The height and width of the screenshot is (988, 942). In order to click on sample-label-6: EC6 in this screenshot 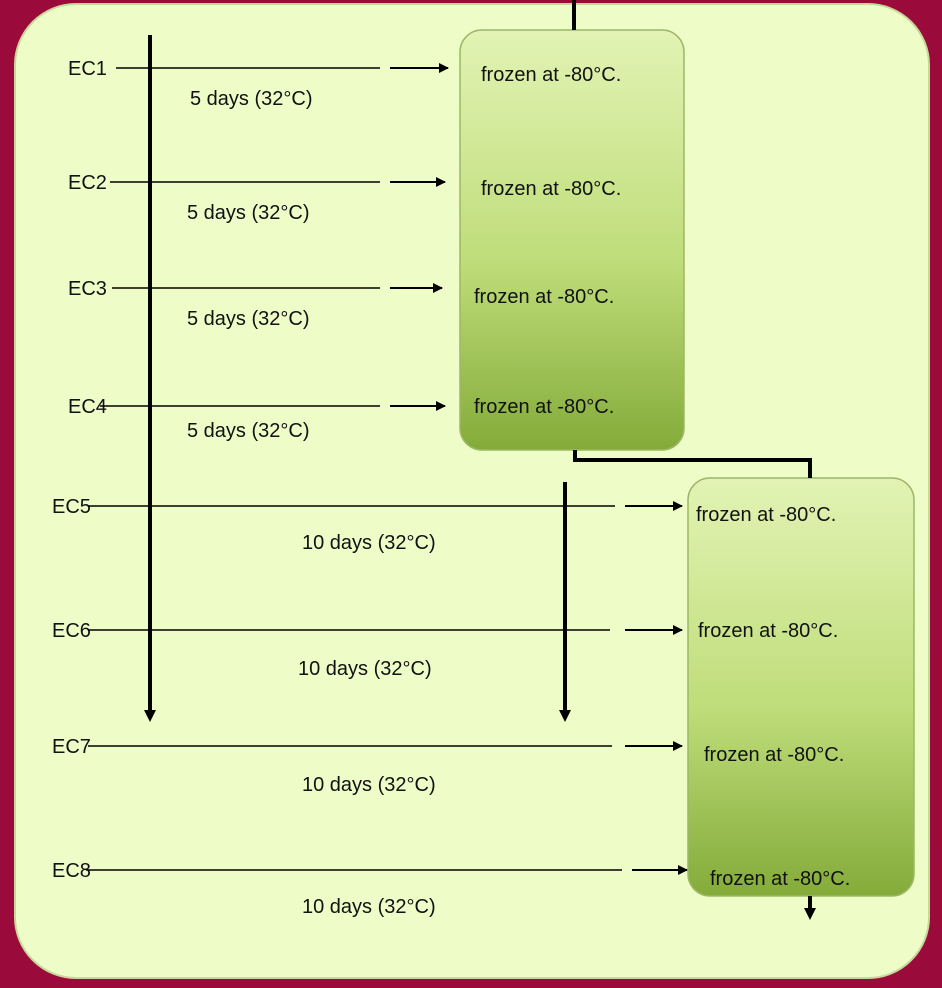, I will do `click(71, 631)`.